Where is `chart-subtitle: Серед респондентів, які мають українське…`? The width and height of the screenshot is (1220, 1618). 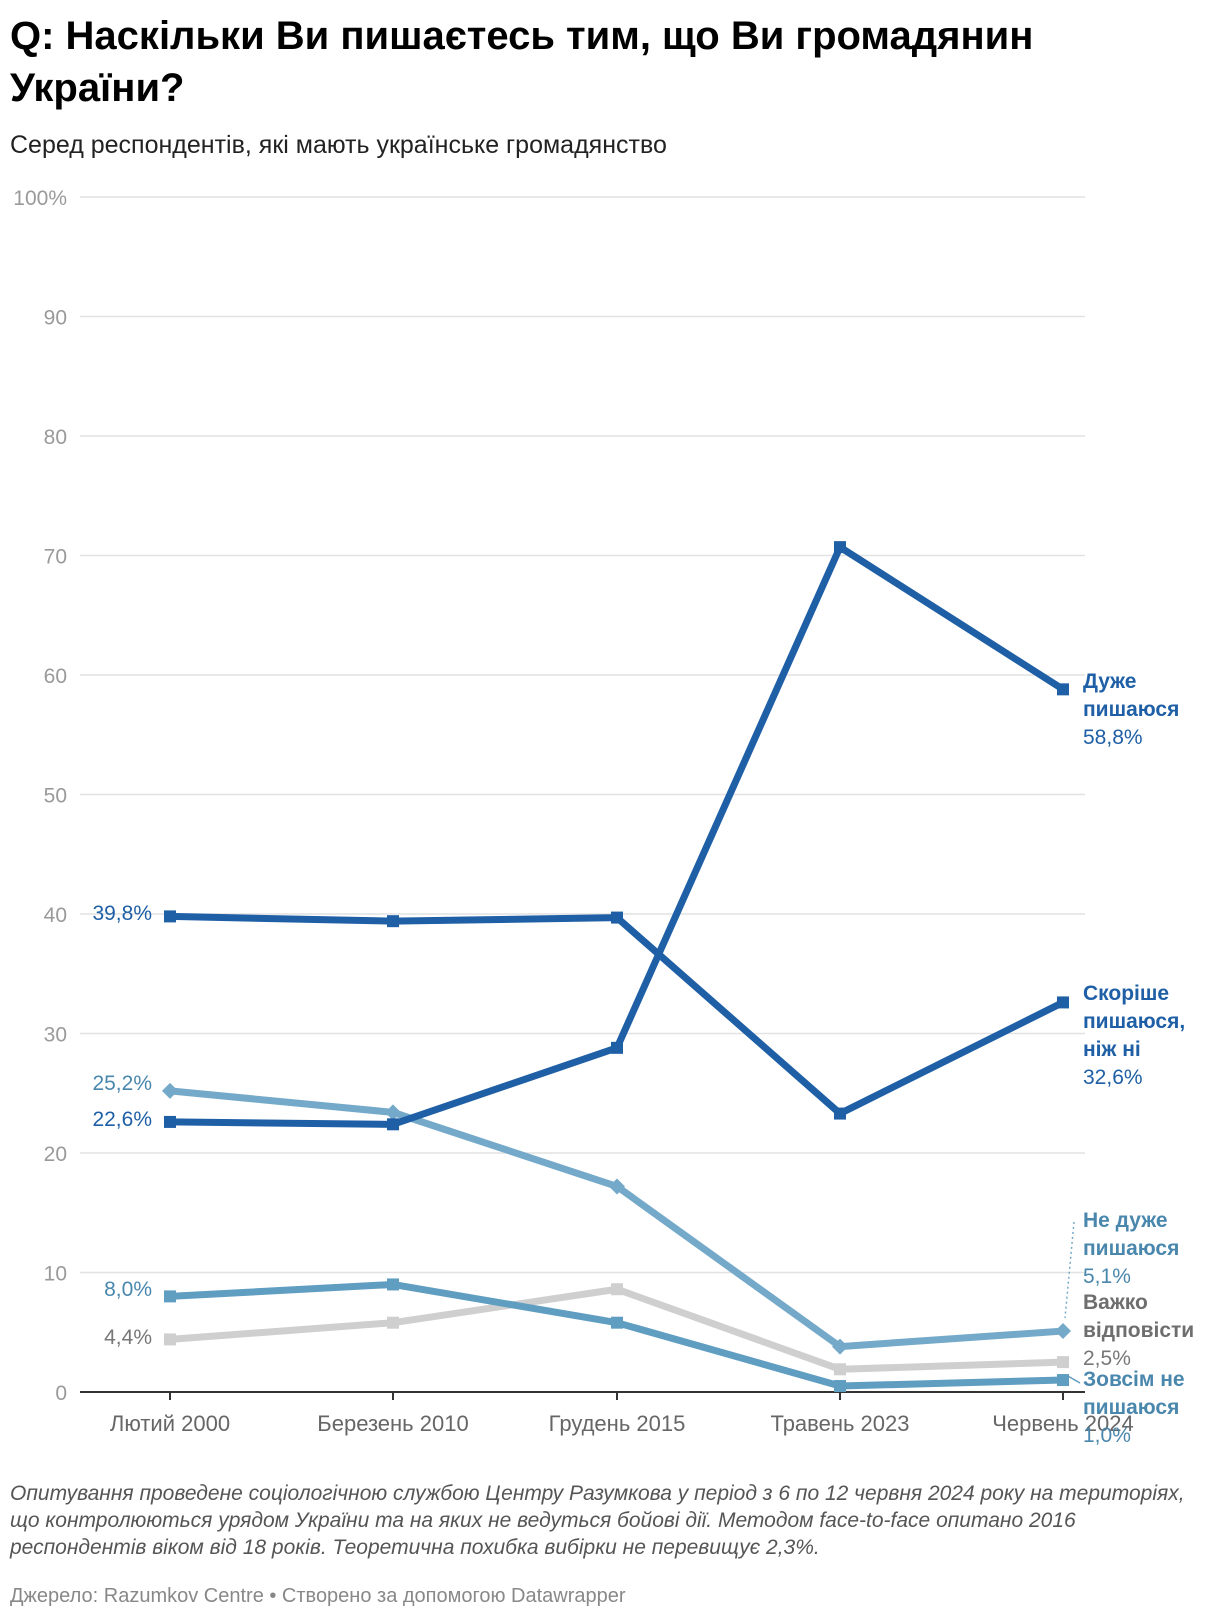 chart-subtitle: Серед респондентів, які мають українське… is located at coordinates (338, 145).